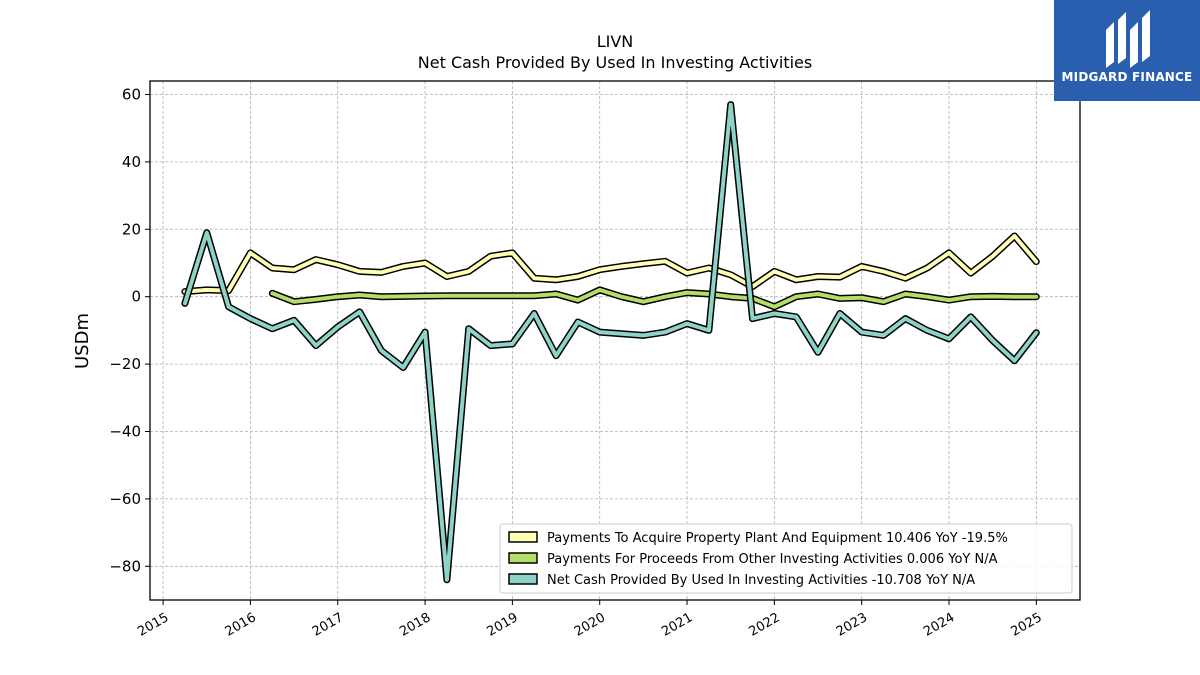 This screenshot has width=1200, height=675. What do you see at coordinates (328, 625) in the screenshot?
I see `x-tick-label: 2017` at bounding box center [328, 625].